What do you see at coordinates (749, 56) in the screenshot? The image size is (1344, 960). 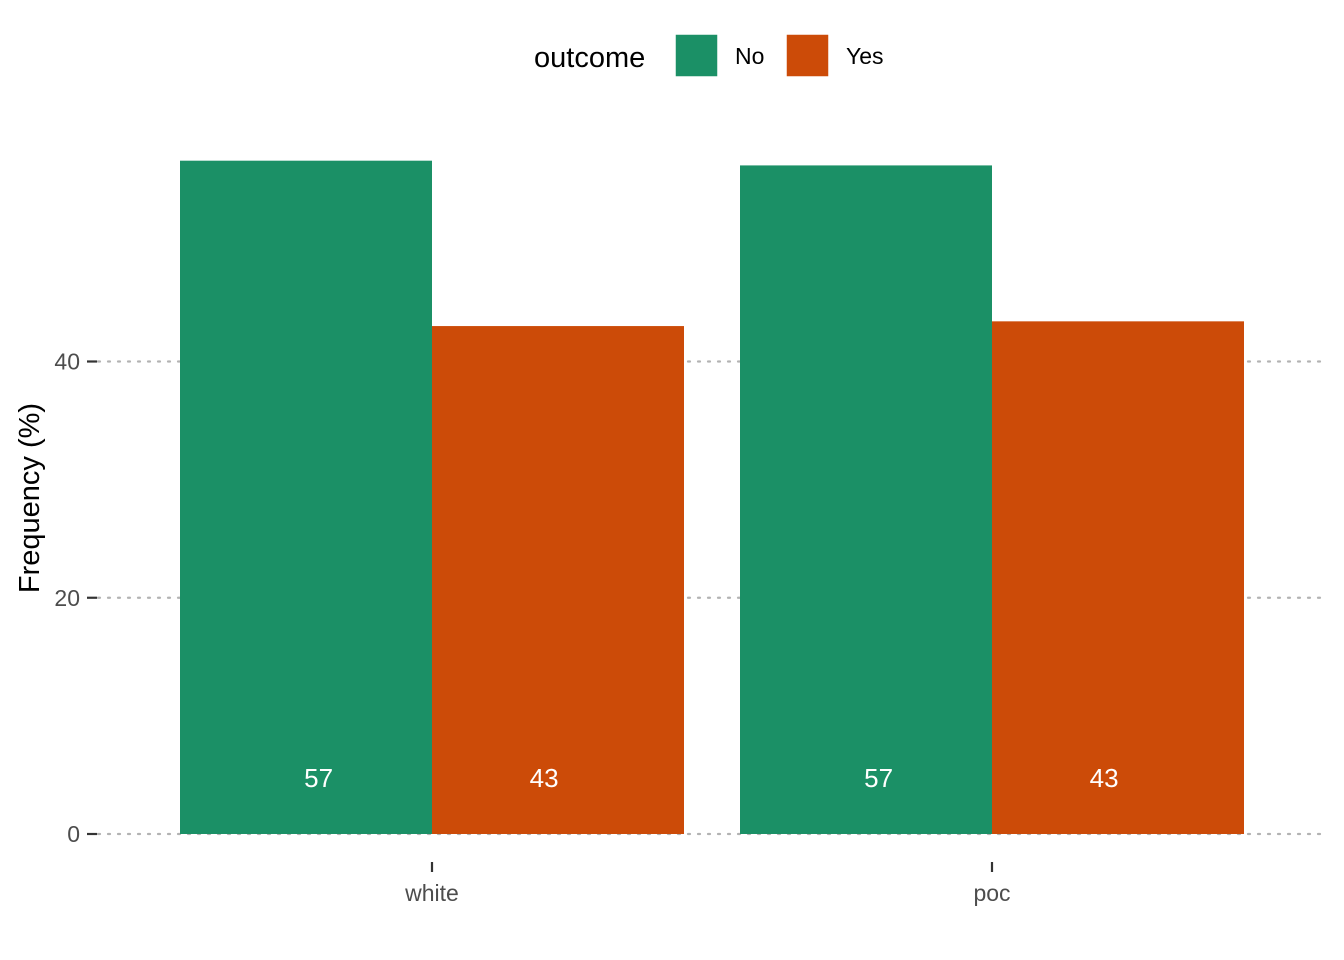 I see `legend-label-no: No` at bounding box center [749, 56].